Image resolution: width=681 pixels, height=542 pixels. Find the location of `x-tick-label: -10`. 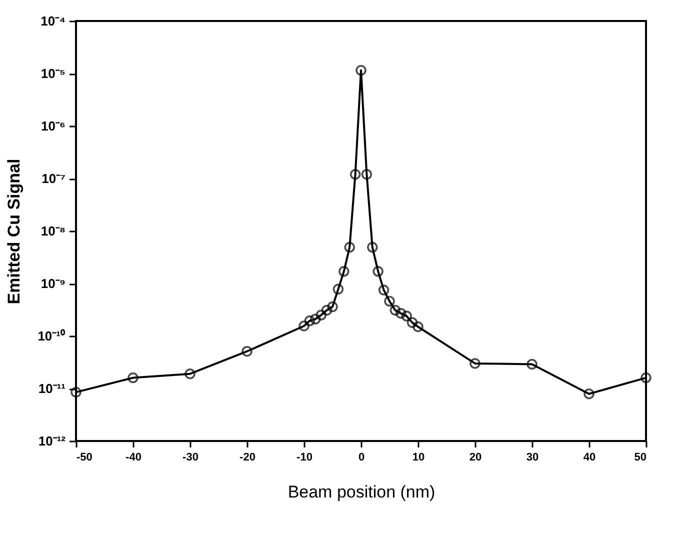

x-tick-label: -10 is located at coordinates (304, 458).